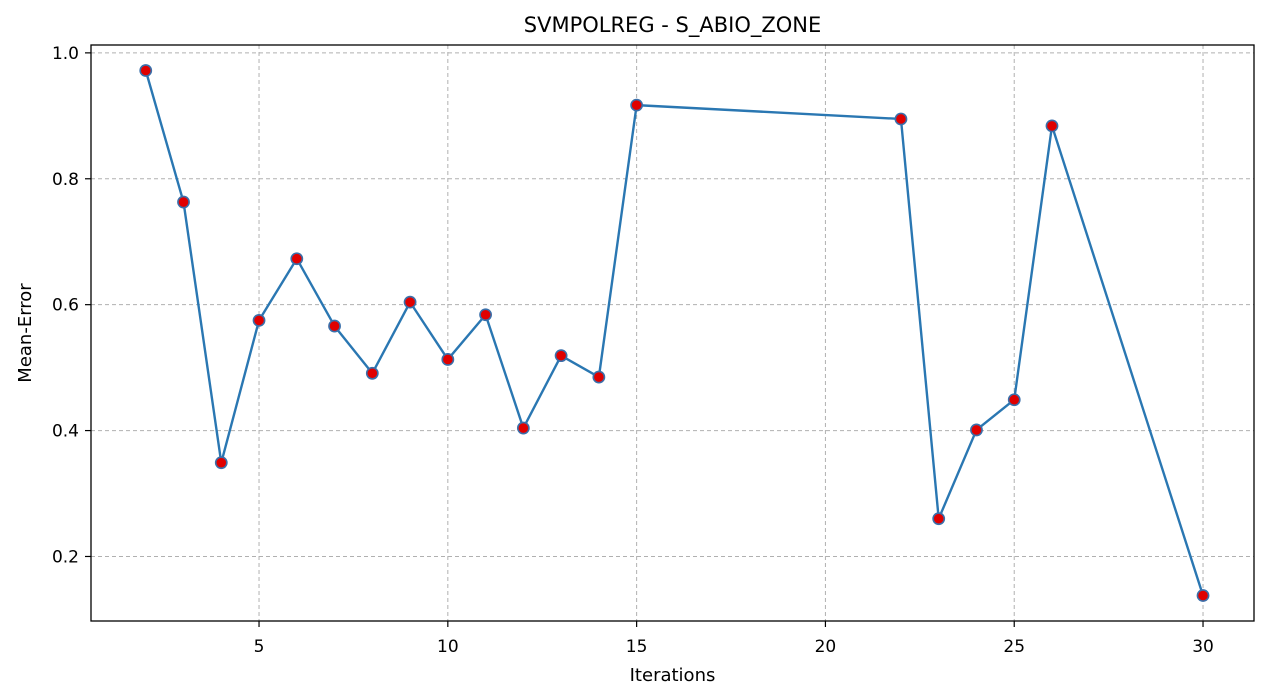  Describe the element at coordinates (673, 675) in the screenshot. I see `x-axis-title: Iterations` at that location.